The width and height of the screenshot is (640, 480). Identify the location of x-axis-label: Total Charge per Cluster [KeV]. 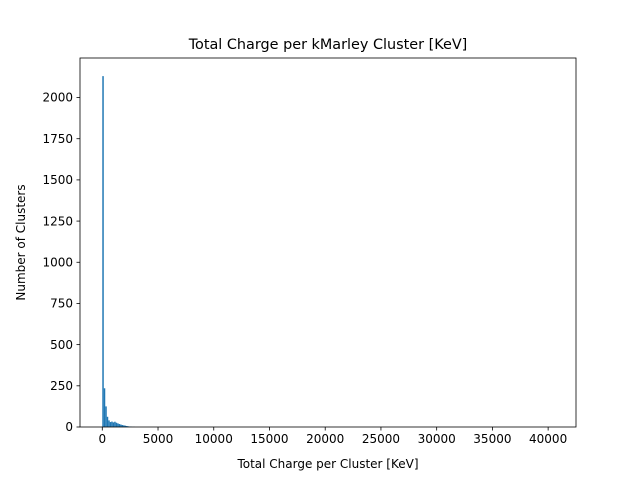
(327, 464).